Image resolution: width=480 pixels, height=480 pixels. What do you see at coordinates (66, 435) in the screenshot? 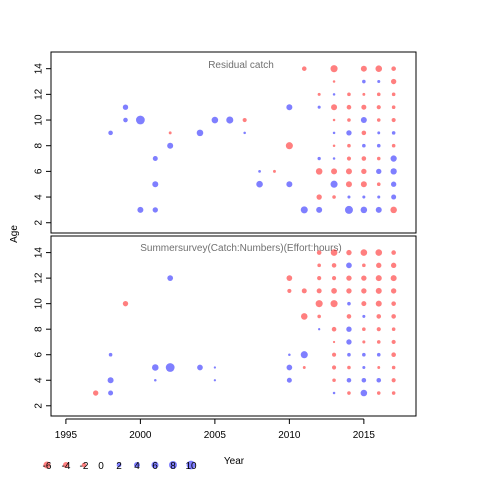
I see `x-tick-label: 1995` at bounding box center [66, 435].